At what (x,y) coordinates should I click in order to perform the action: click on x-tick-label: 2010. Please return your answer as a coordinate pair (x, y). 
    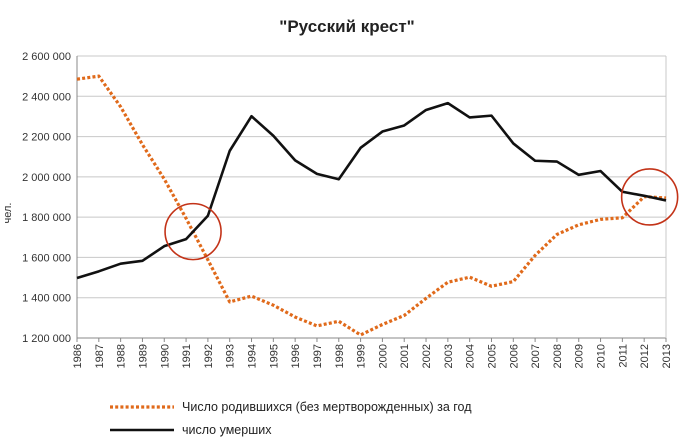
    Looking at the image, I should click on (602, 356).